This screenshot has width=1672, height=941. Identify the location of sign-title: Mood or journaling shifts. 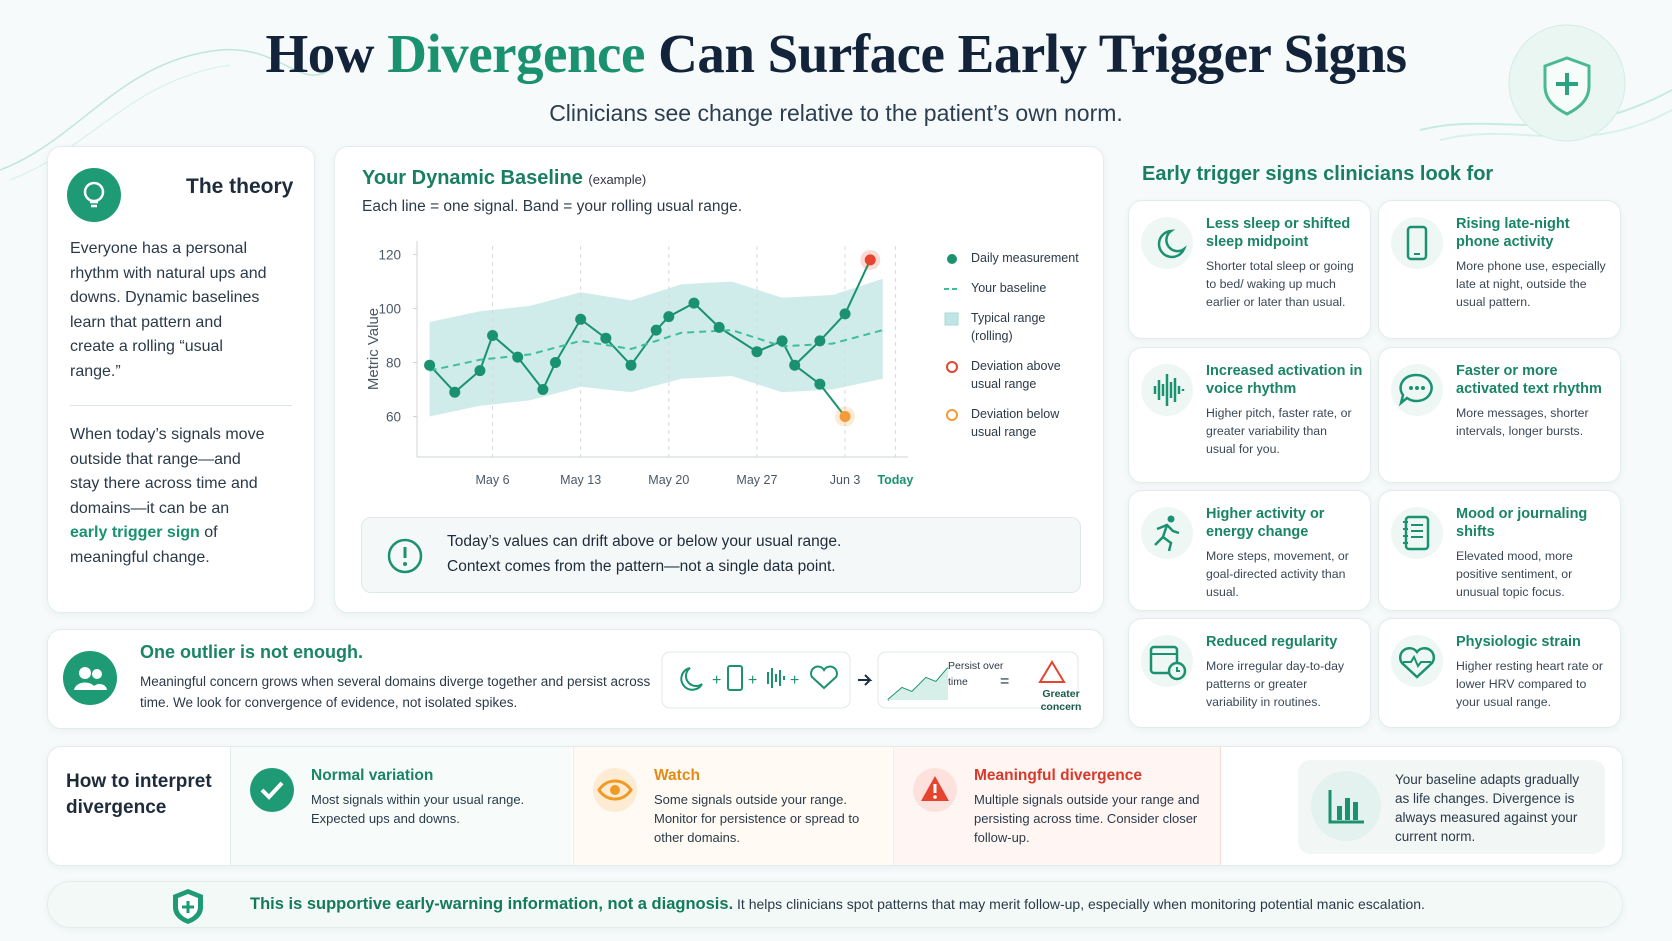
(1522, 523).